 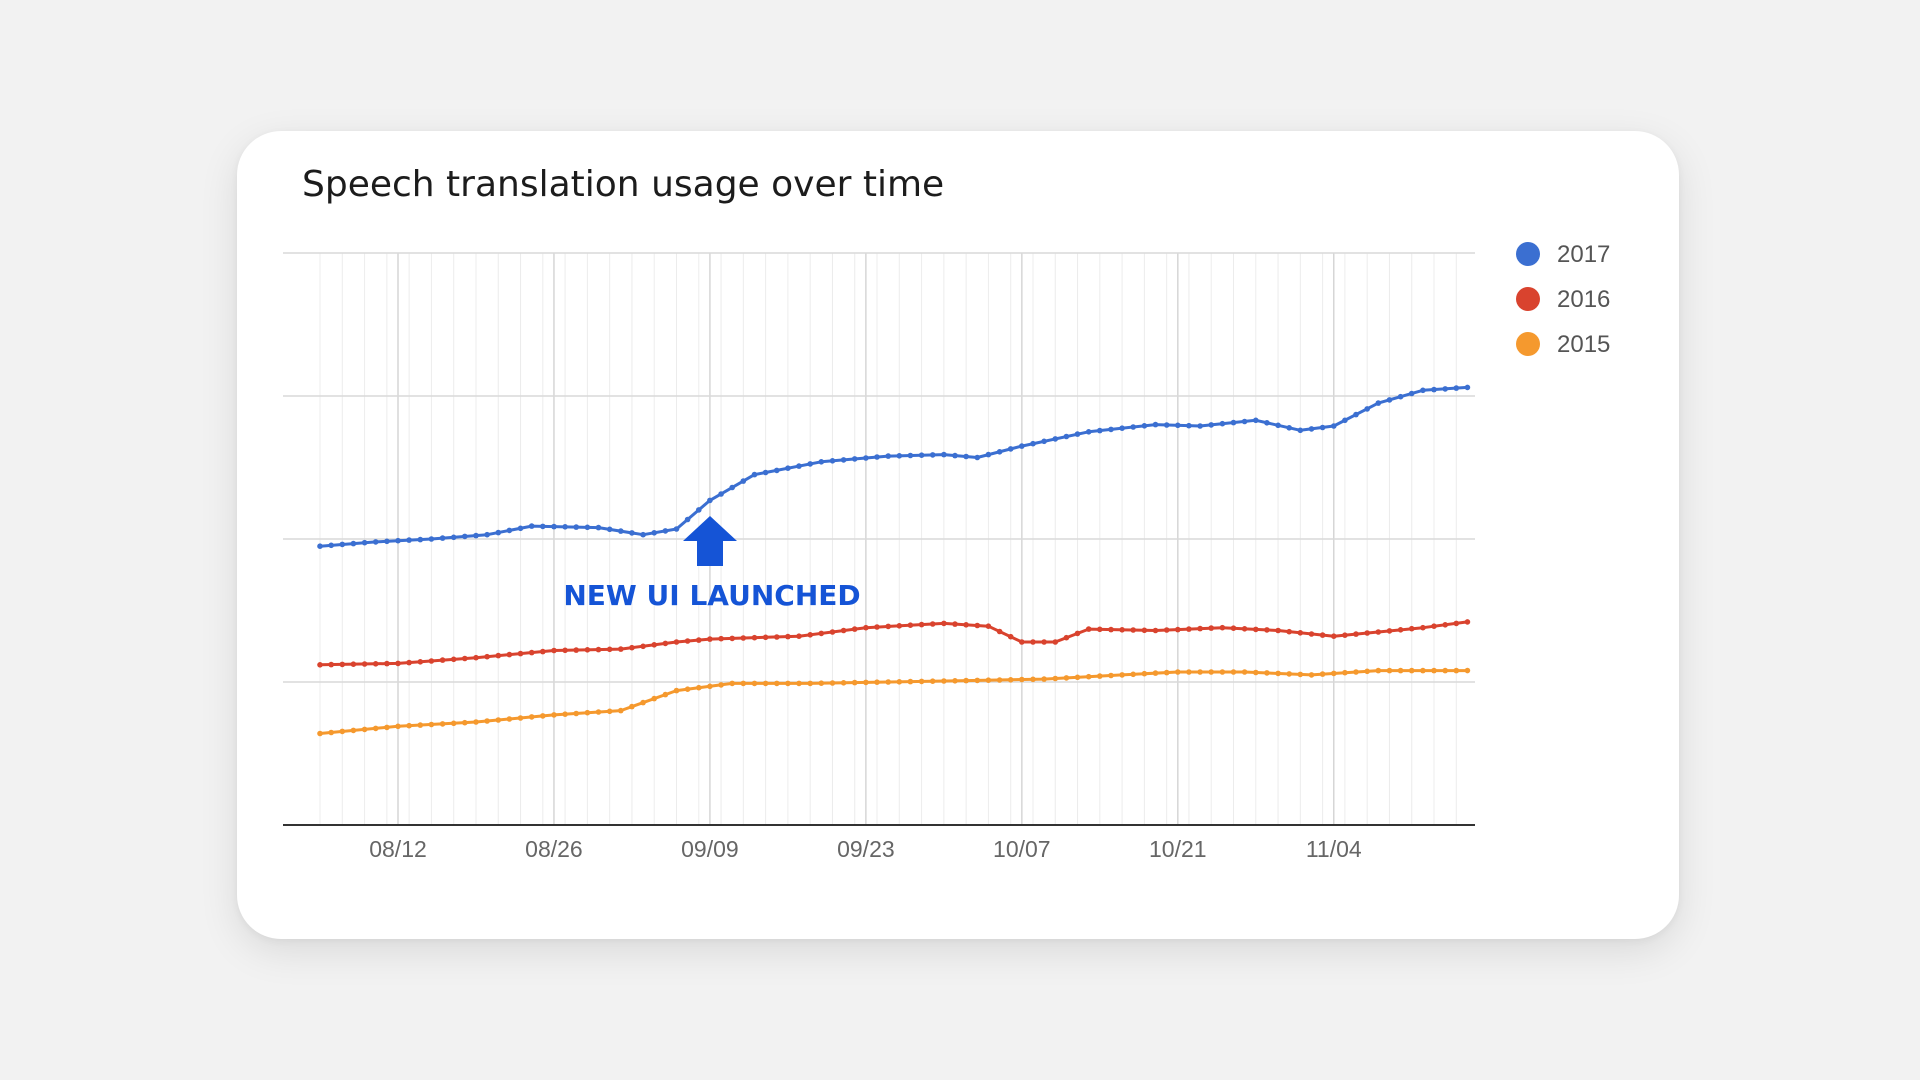 I want to click on x-tick-label: 10/21, so click(x=1178, y=849).